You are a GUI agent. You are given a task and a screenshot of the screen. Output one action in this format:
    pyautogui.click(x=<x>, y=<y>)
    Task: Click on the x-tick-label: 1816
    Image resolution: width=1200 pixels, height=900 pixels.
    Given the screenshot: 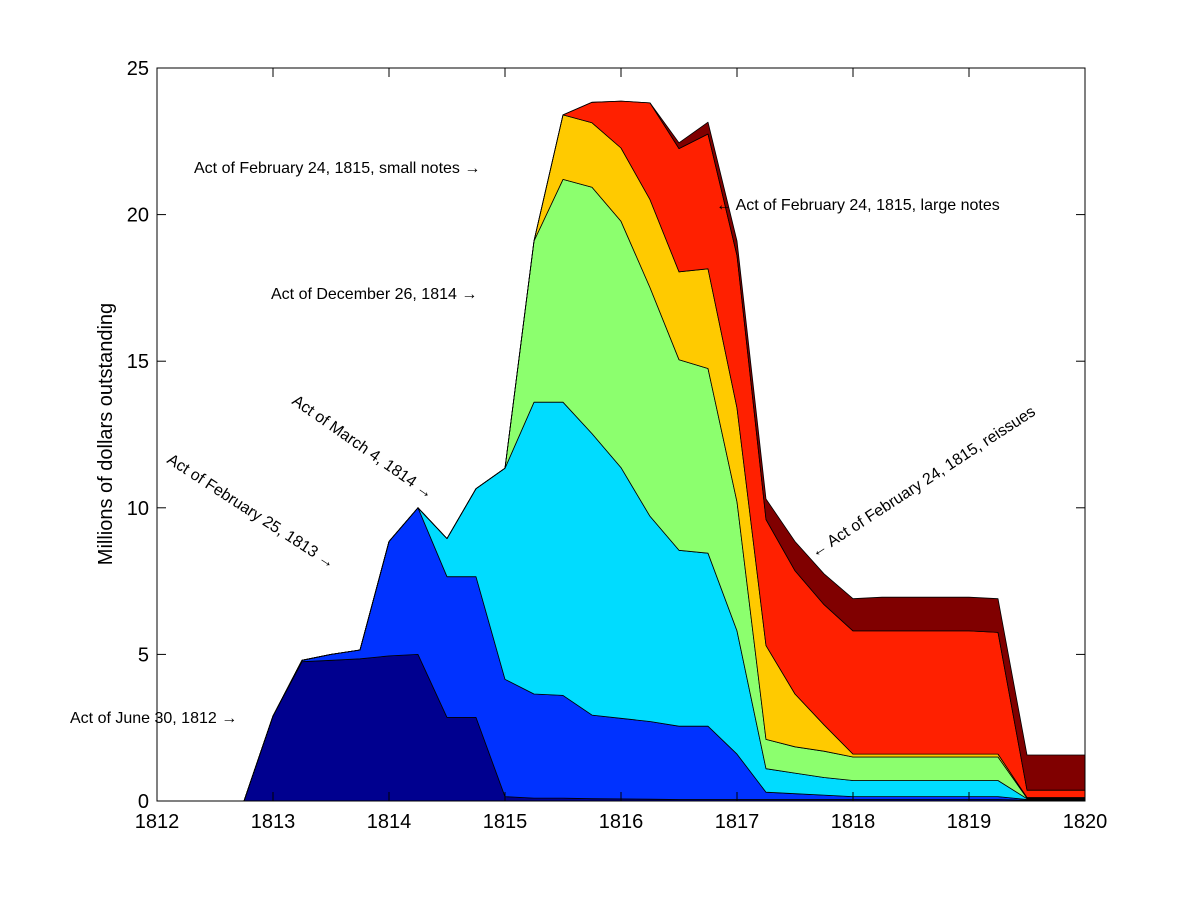 What is the action you would take?
    pyautogui.click(x=621, y=822)
    